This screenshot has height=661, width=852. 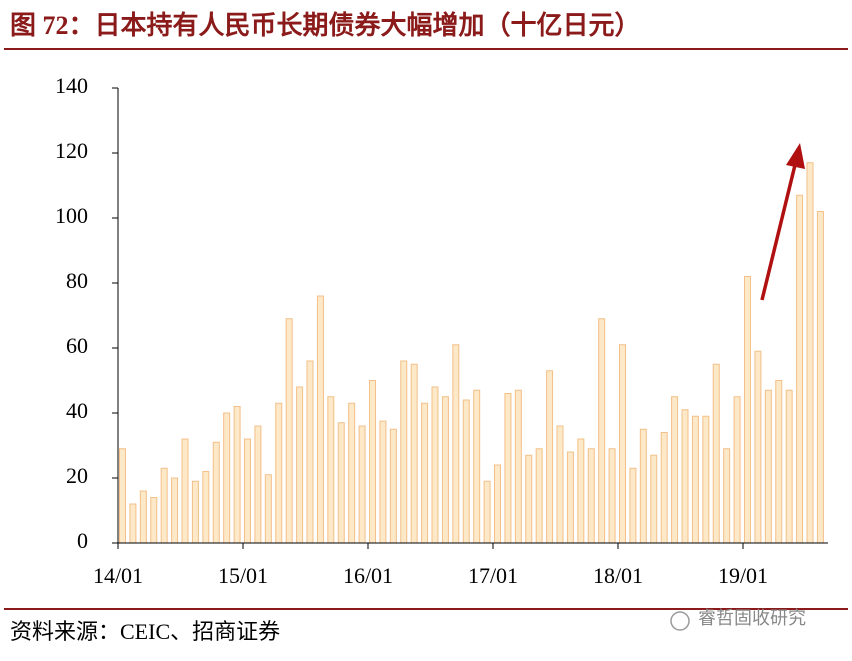 What do you see at coordinates (77, 475) in the screenshot?
I see `y-tick-label: 20` at bounding box center [77, 475].